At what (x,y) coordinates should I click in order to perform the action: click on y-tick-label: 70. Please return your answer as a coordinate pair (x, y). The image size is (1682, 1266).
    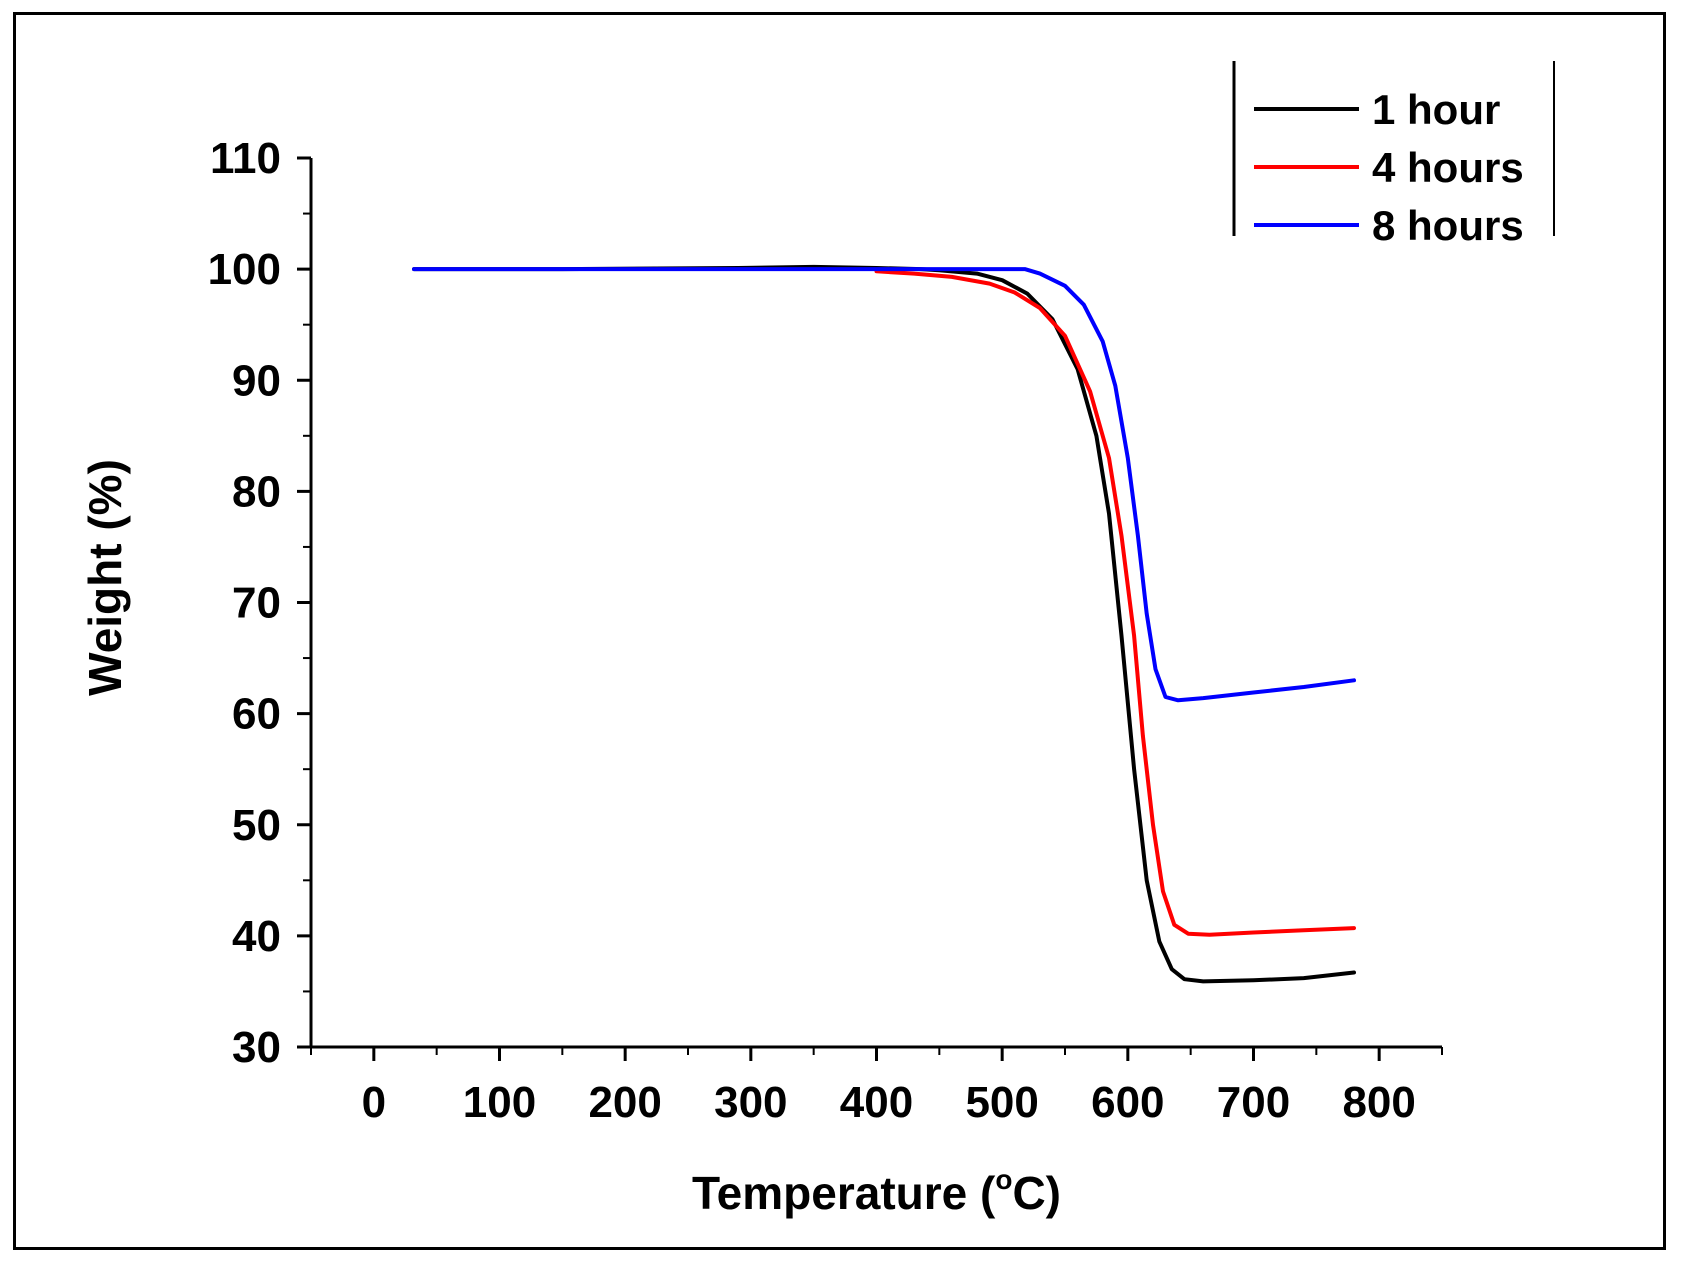
    Looking at the image, I should click on (256, 603).